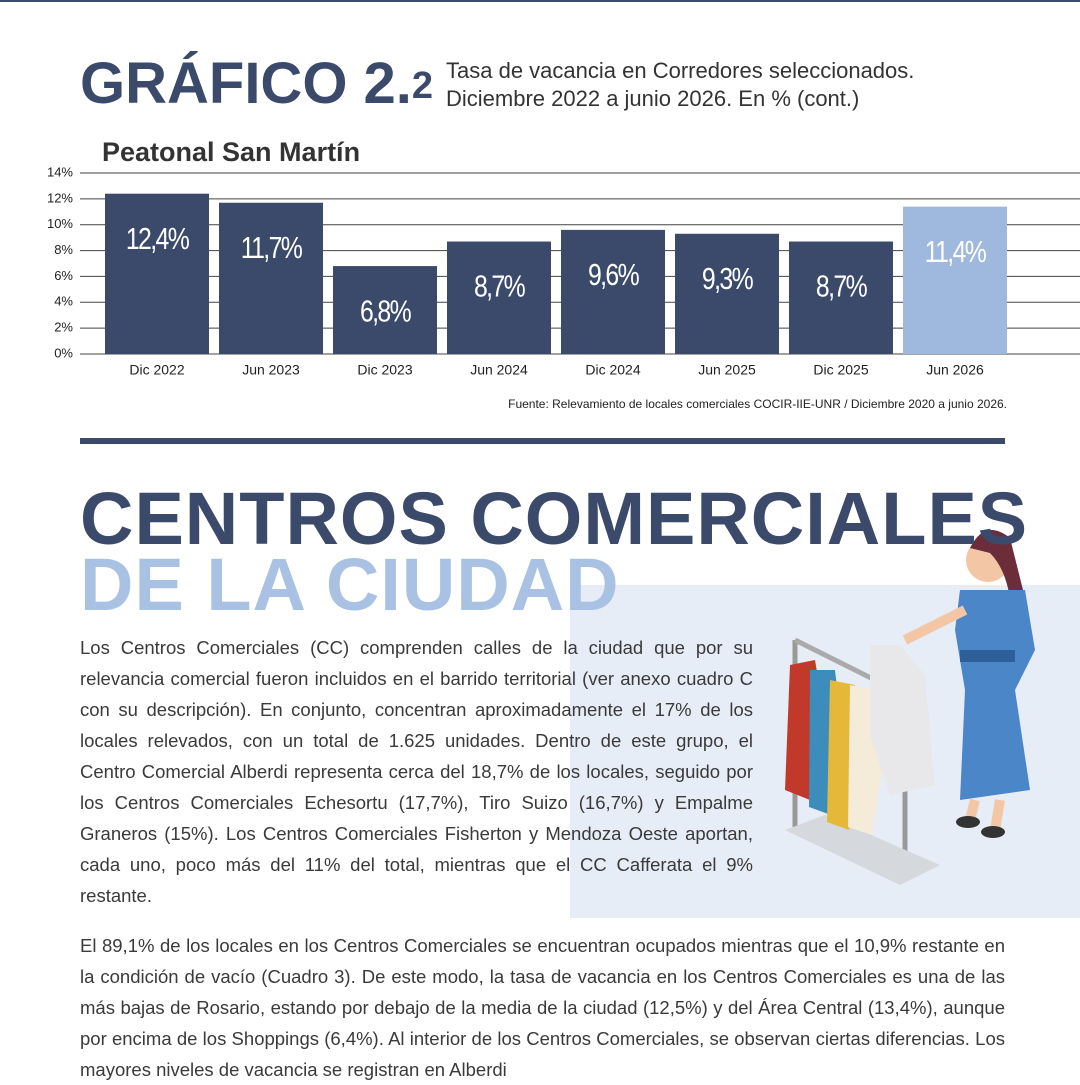 Image resolution: width=1080 pixels, height=1085 pixels. What do you see at coordinates (955, 251) in the screenshot?
I see `value-label: 11,4%` at bounding box center [955, 251].